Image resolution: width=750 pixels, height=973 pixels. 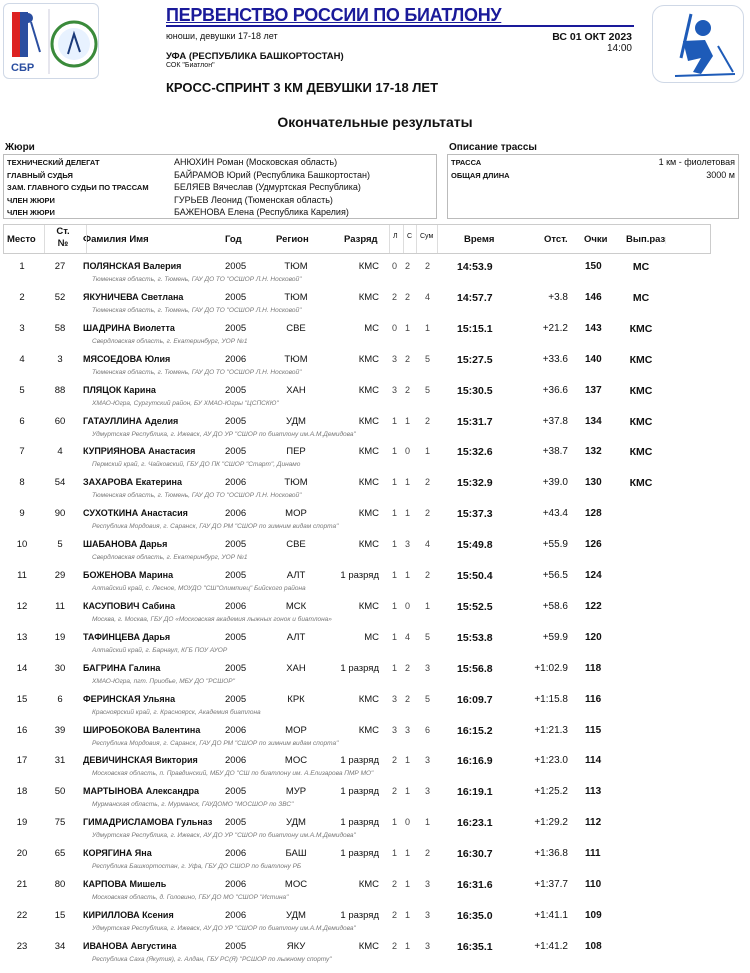 I want to click on time-behind: +3.8, so click(x=558, y=297).